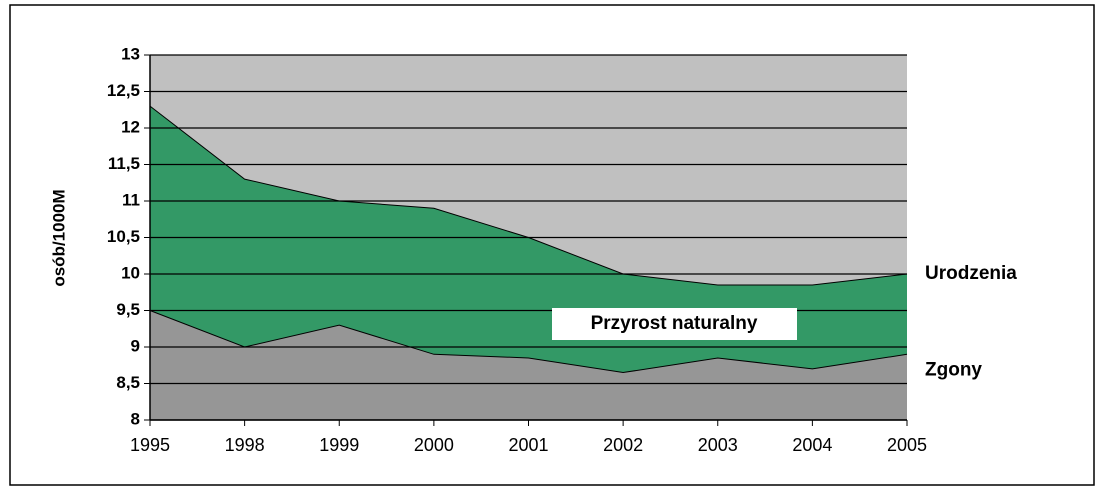  What do you see at coordinates (130, 126) in the screenshot?
I see `y-tick-label: 12` at bounding box center [130, 126].